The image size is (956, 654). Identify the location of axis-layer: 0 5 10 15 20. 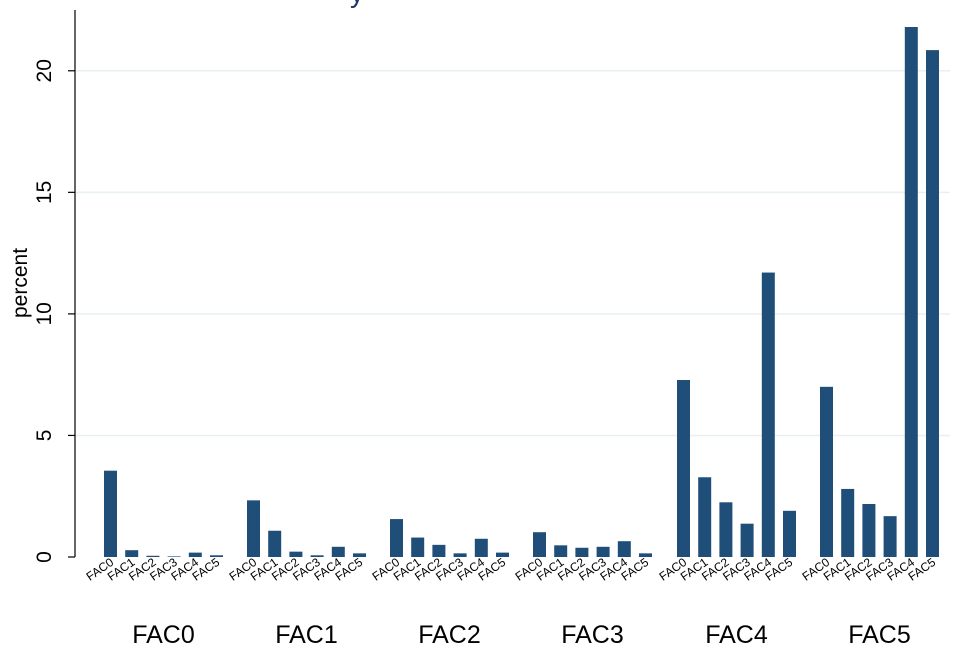
(54, 286).